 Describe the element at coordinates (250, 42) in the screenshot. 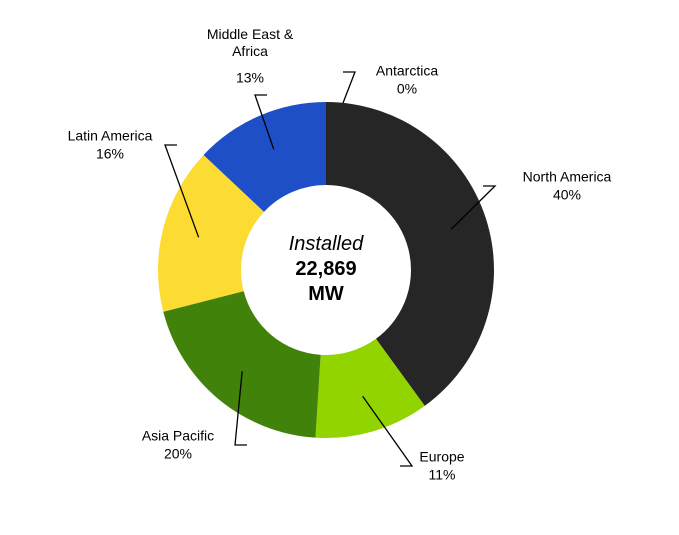

I see `category-label: Middle East & Africa` at that location.